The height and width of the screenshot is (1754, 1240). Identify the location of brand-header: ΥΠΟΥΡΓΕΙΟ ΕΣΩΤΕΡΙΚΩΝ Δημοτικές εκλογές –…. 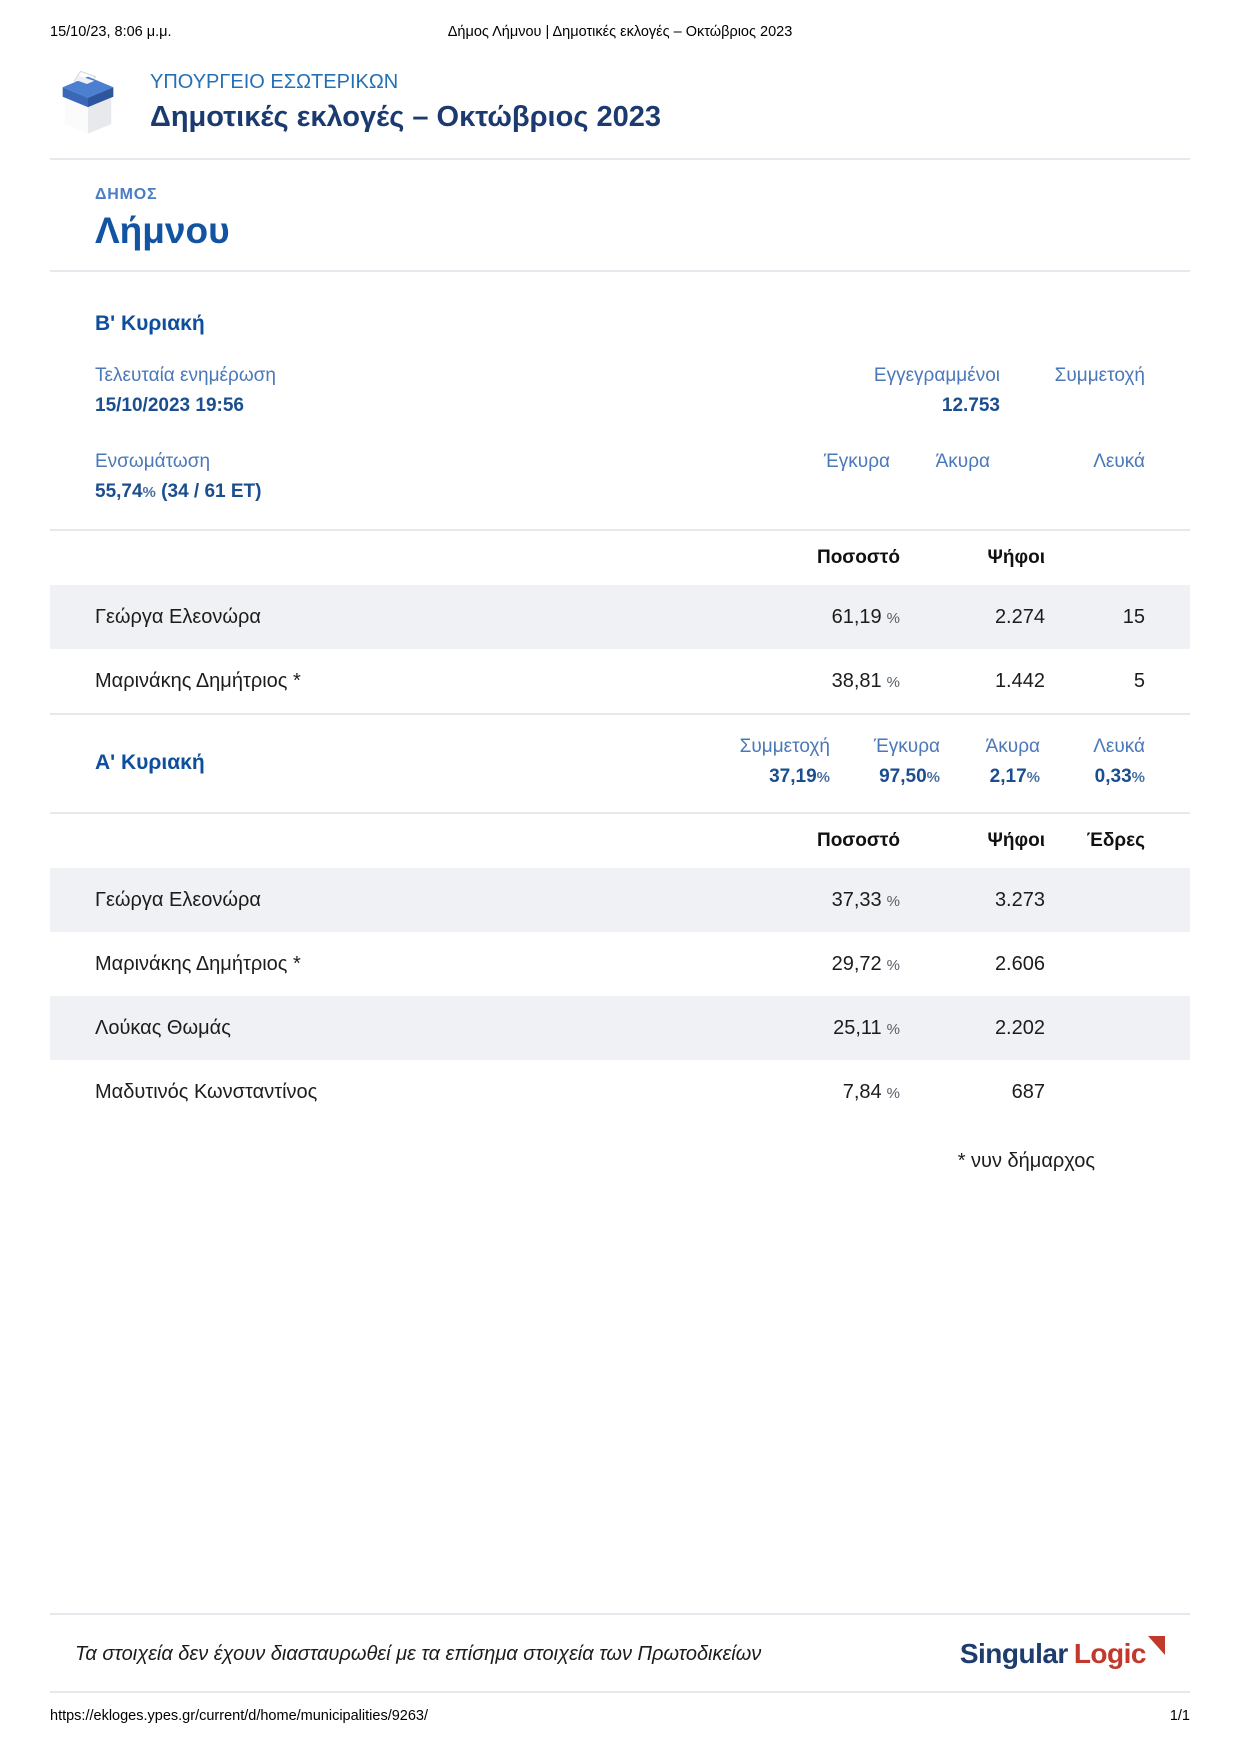
(620, 102).